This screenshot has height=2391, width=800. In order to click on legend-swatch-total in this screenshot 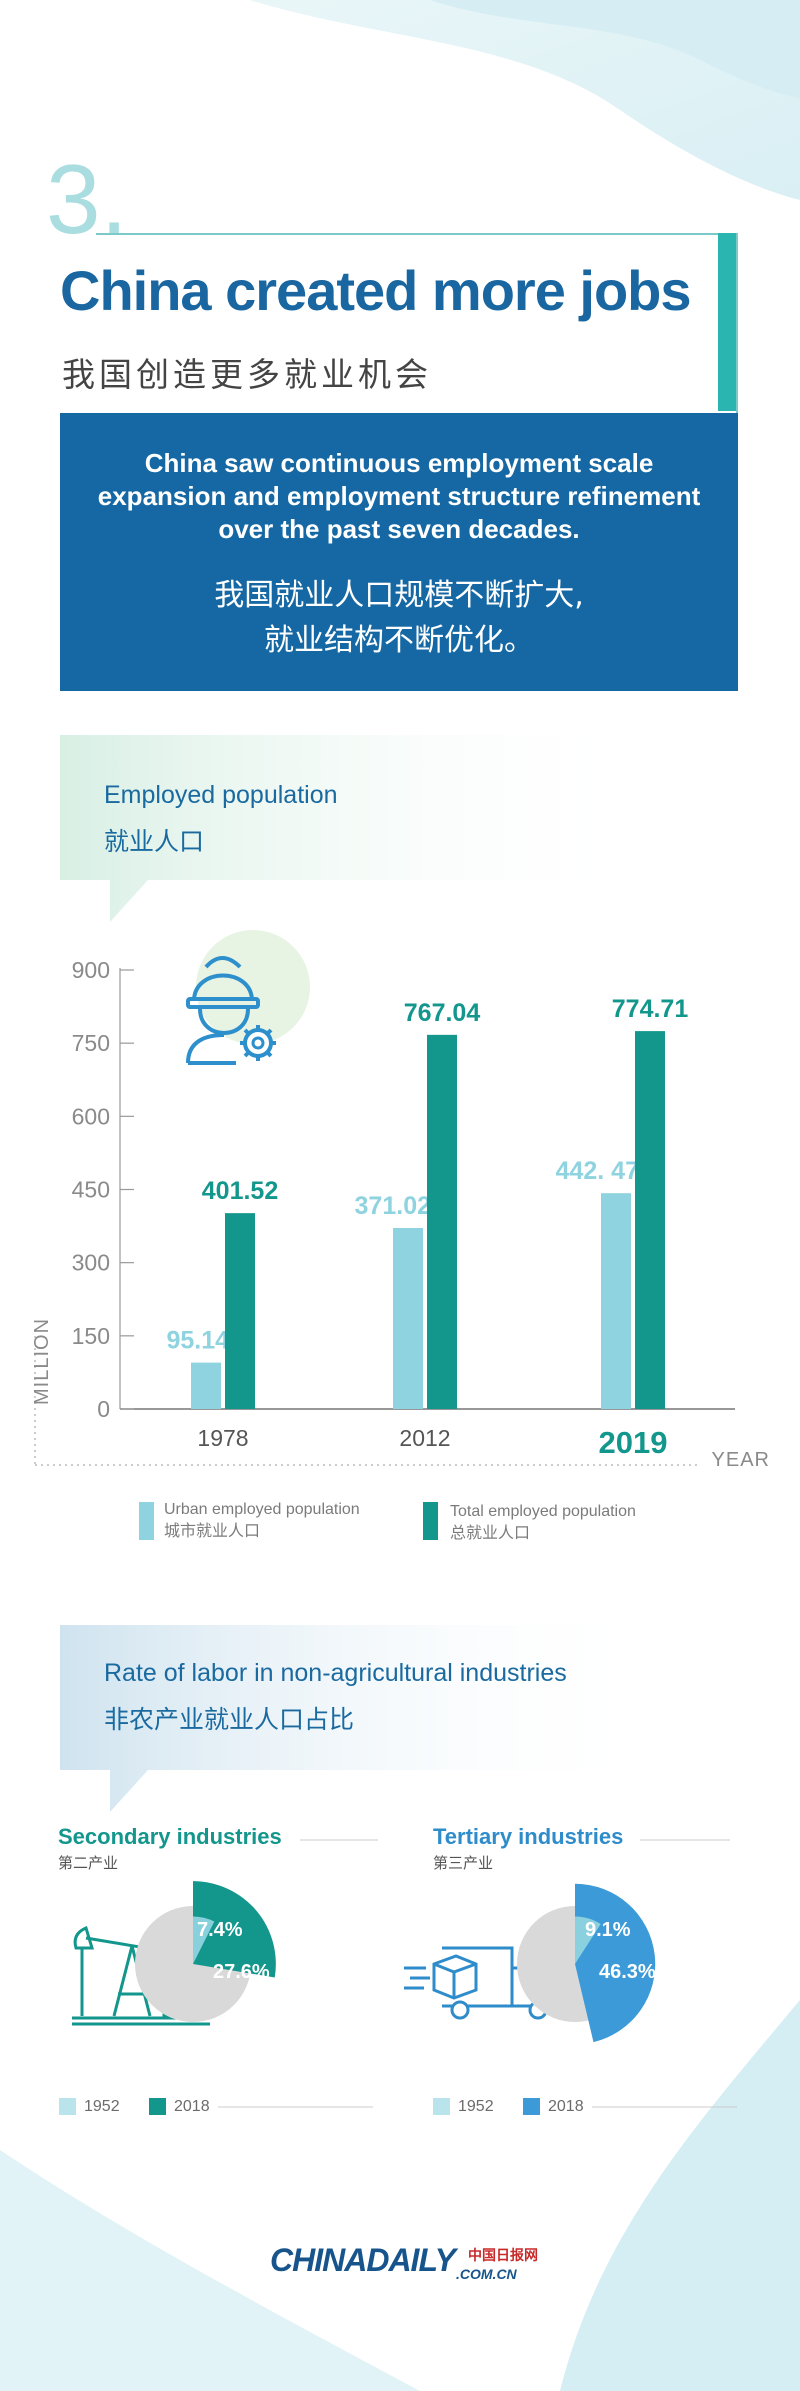, I will do `click(430, 1521)`.